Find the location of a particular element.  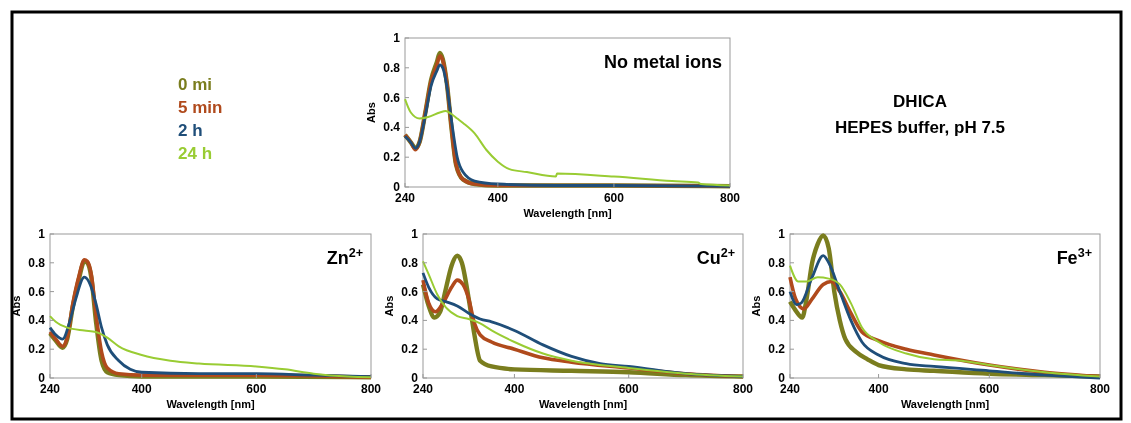

text: 0 mi is located at coordinates (195, 84).